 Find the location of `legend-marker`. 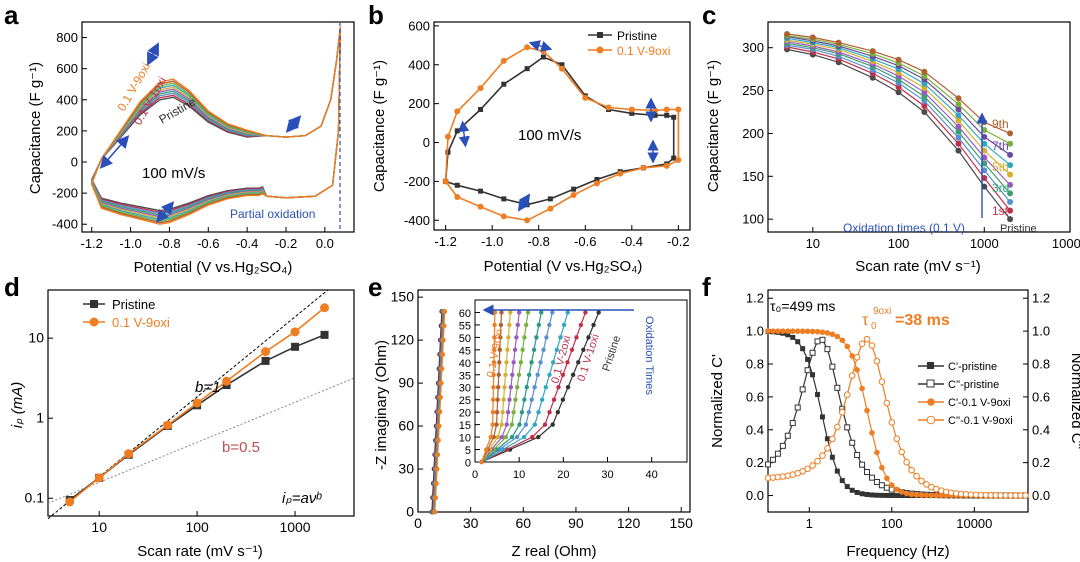

legend-marker is located at coordinates (931, 420).